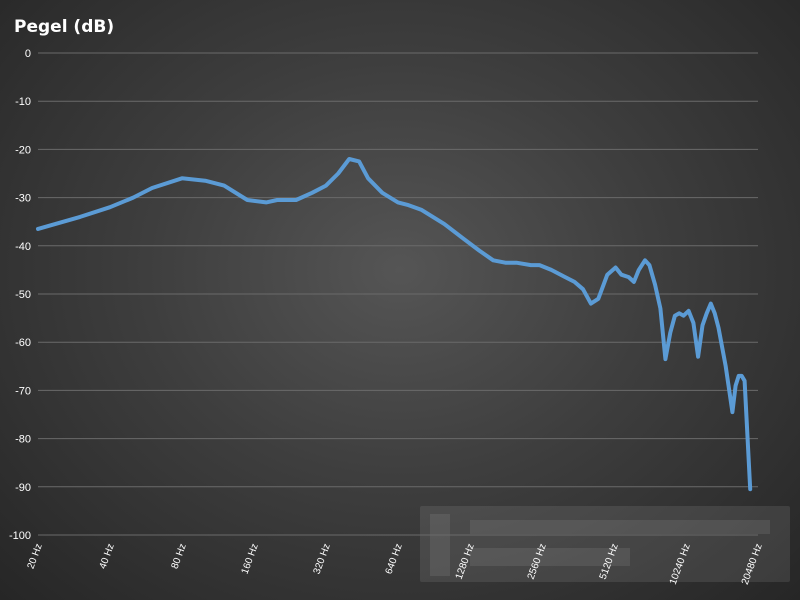 The height and width of the screenshot is (600, 800). I want to click on x-tick-label: 160 Hz, so click(250, 559).